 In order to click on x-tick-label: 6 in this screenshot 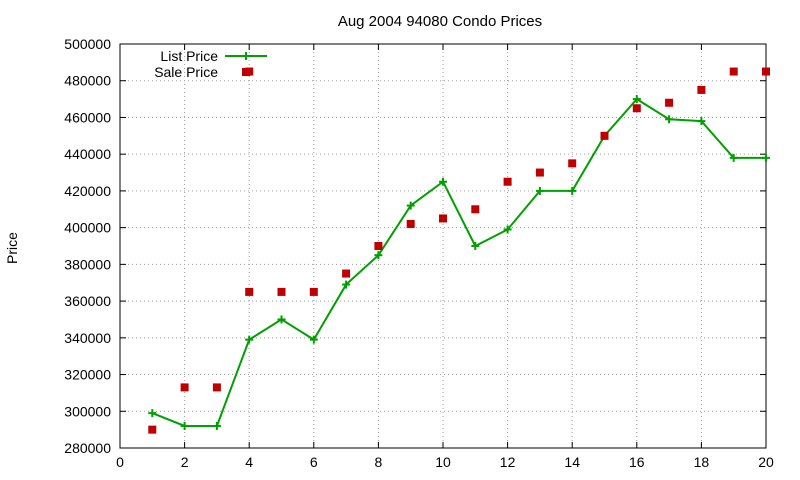, I will do `click(314, 462)`.